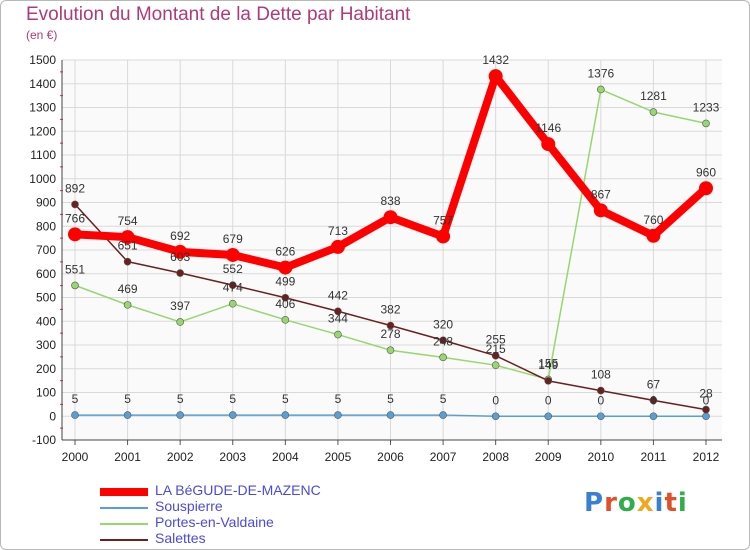 The height and width of the screenshot is (550, 750). What do you see at coordinates (75, 218) in the screenshot?
I see `data-label: 766` at bounding box center [75, 218].